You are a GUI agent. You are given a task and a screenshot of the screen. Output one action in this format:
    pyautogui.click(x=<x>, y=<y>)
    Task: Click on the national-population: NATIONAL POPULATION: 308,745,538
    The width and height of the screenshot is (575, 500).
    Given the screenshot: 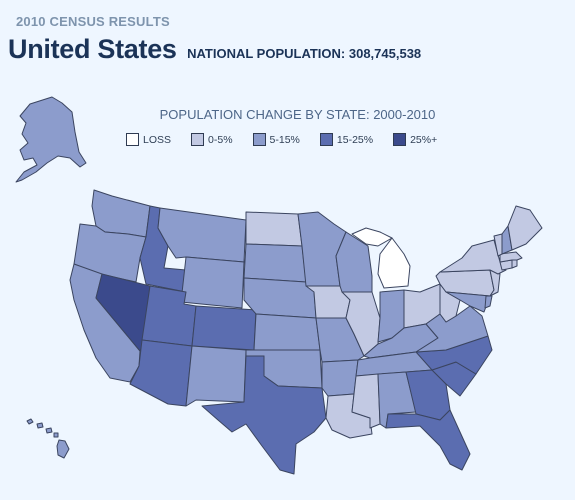 What is the action you would take?
    pyautogui.click(x=304, y=53)
    